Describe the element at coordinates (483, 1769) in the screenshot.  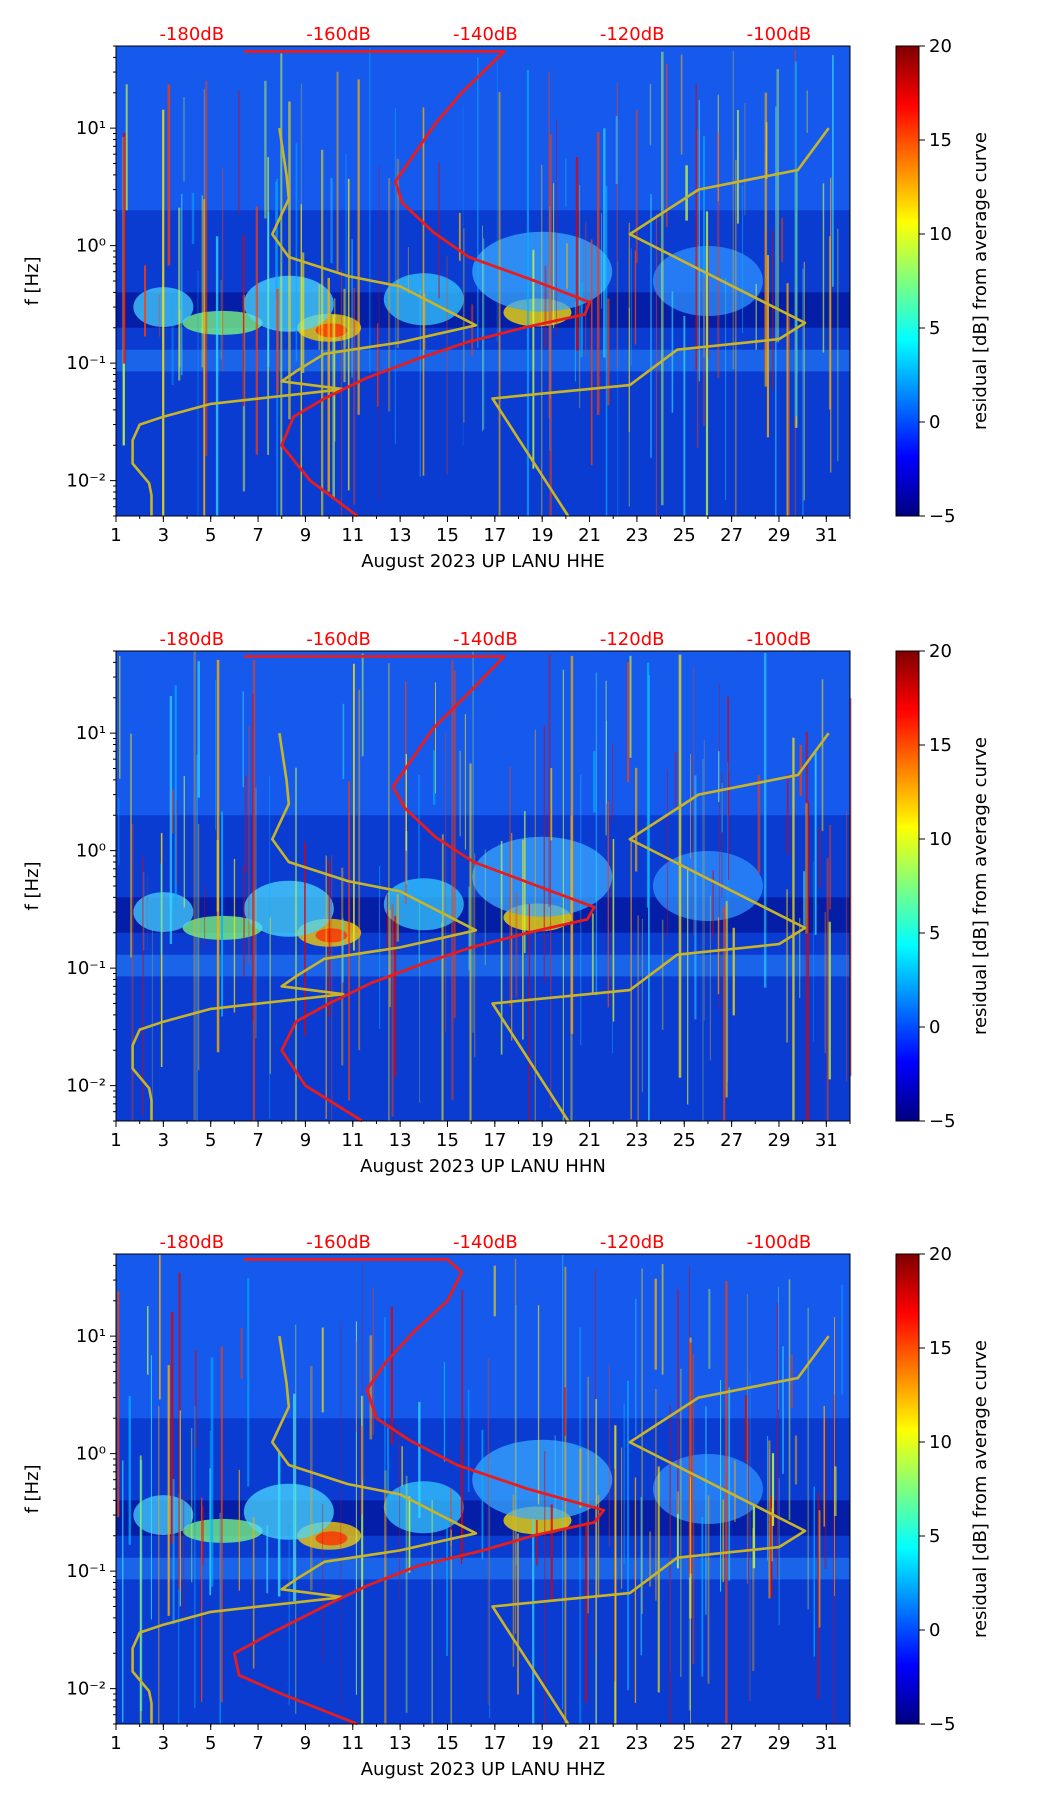
I see `x-axis-label: August 2023 UP LANU HHZ` at that location.